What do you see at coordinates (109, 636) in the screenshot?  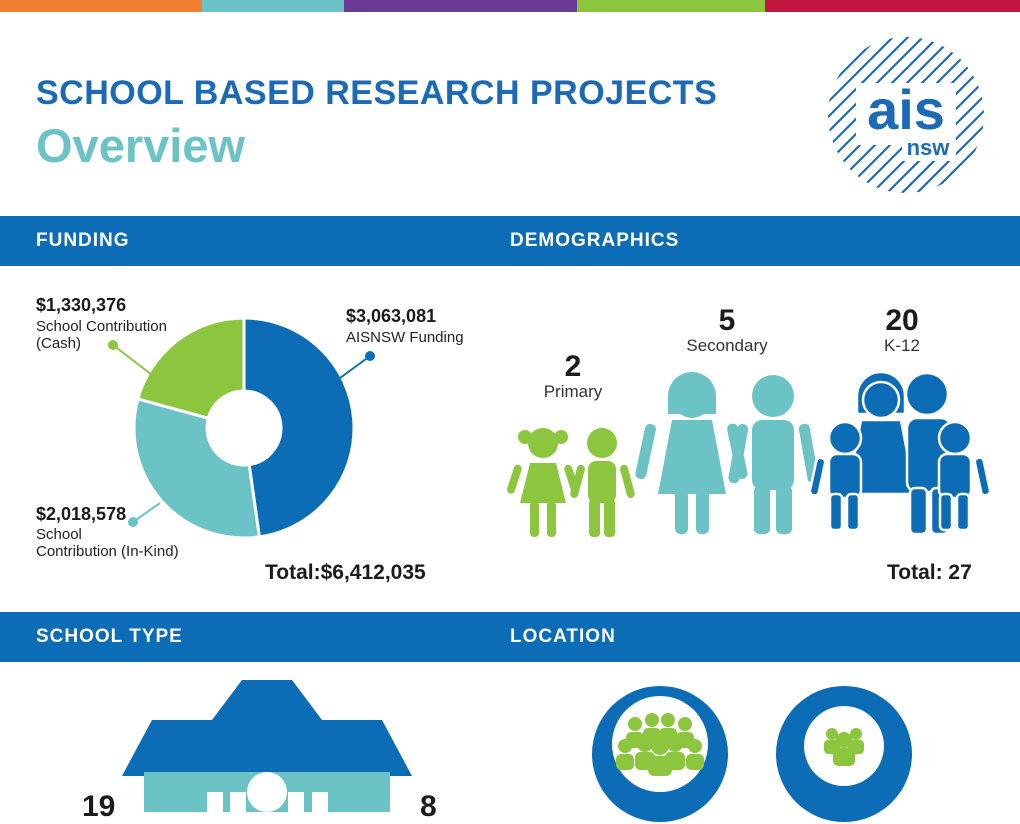 I see `school-type-heading: SCHOOL TYPE` at bounding box center [109, 636].